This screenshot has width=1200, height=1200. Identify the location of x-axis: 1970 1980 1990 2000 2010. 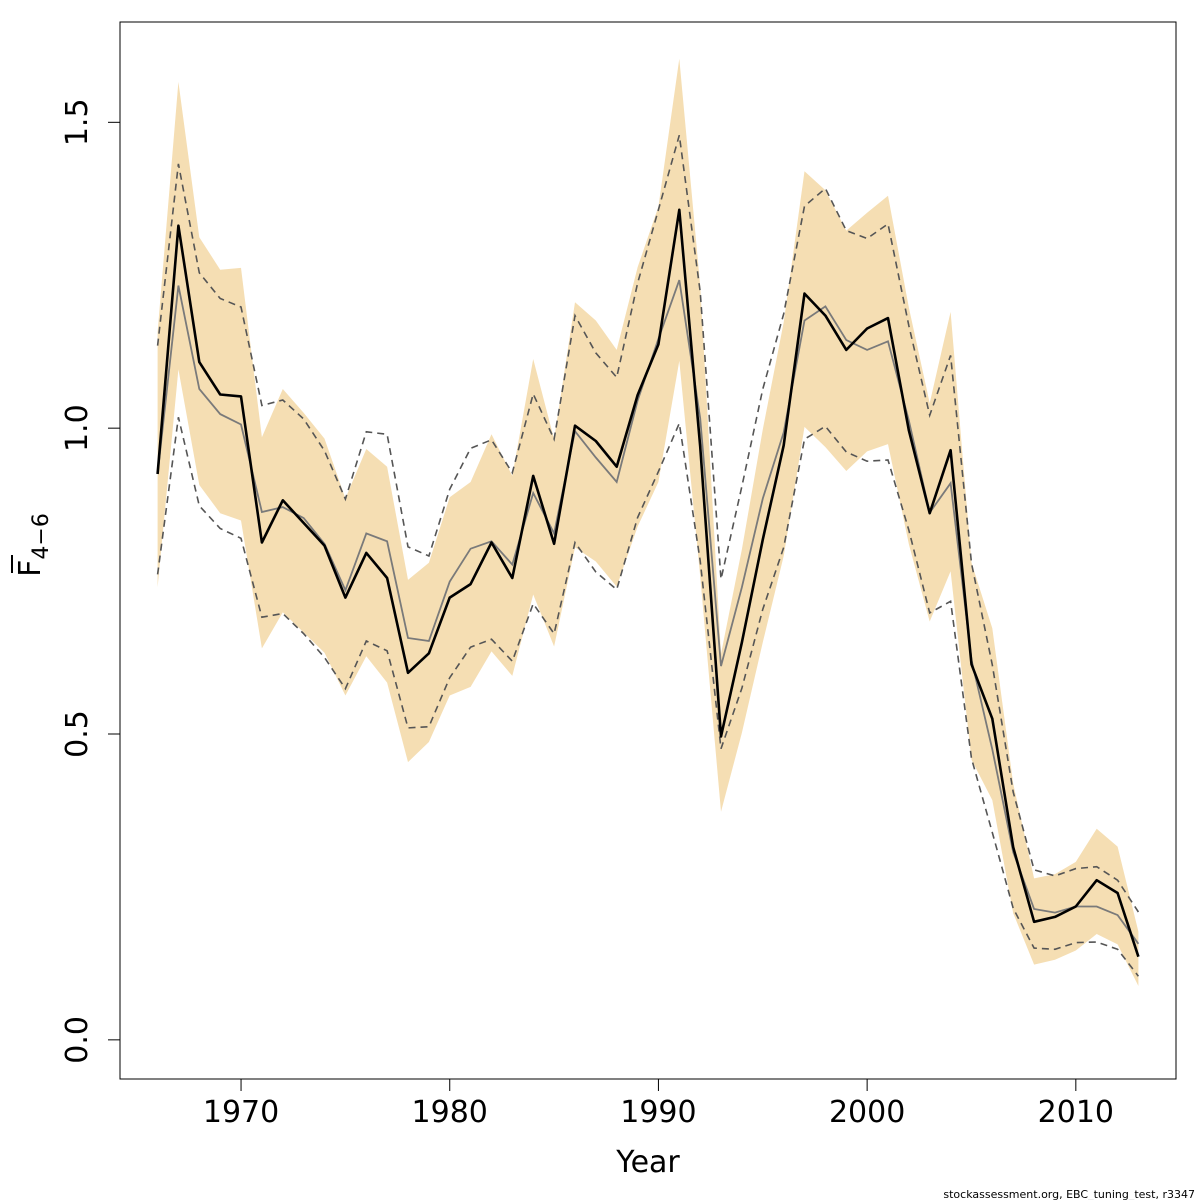
(658, 1104).